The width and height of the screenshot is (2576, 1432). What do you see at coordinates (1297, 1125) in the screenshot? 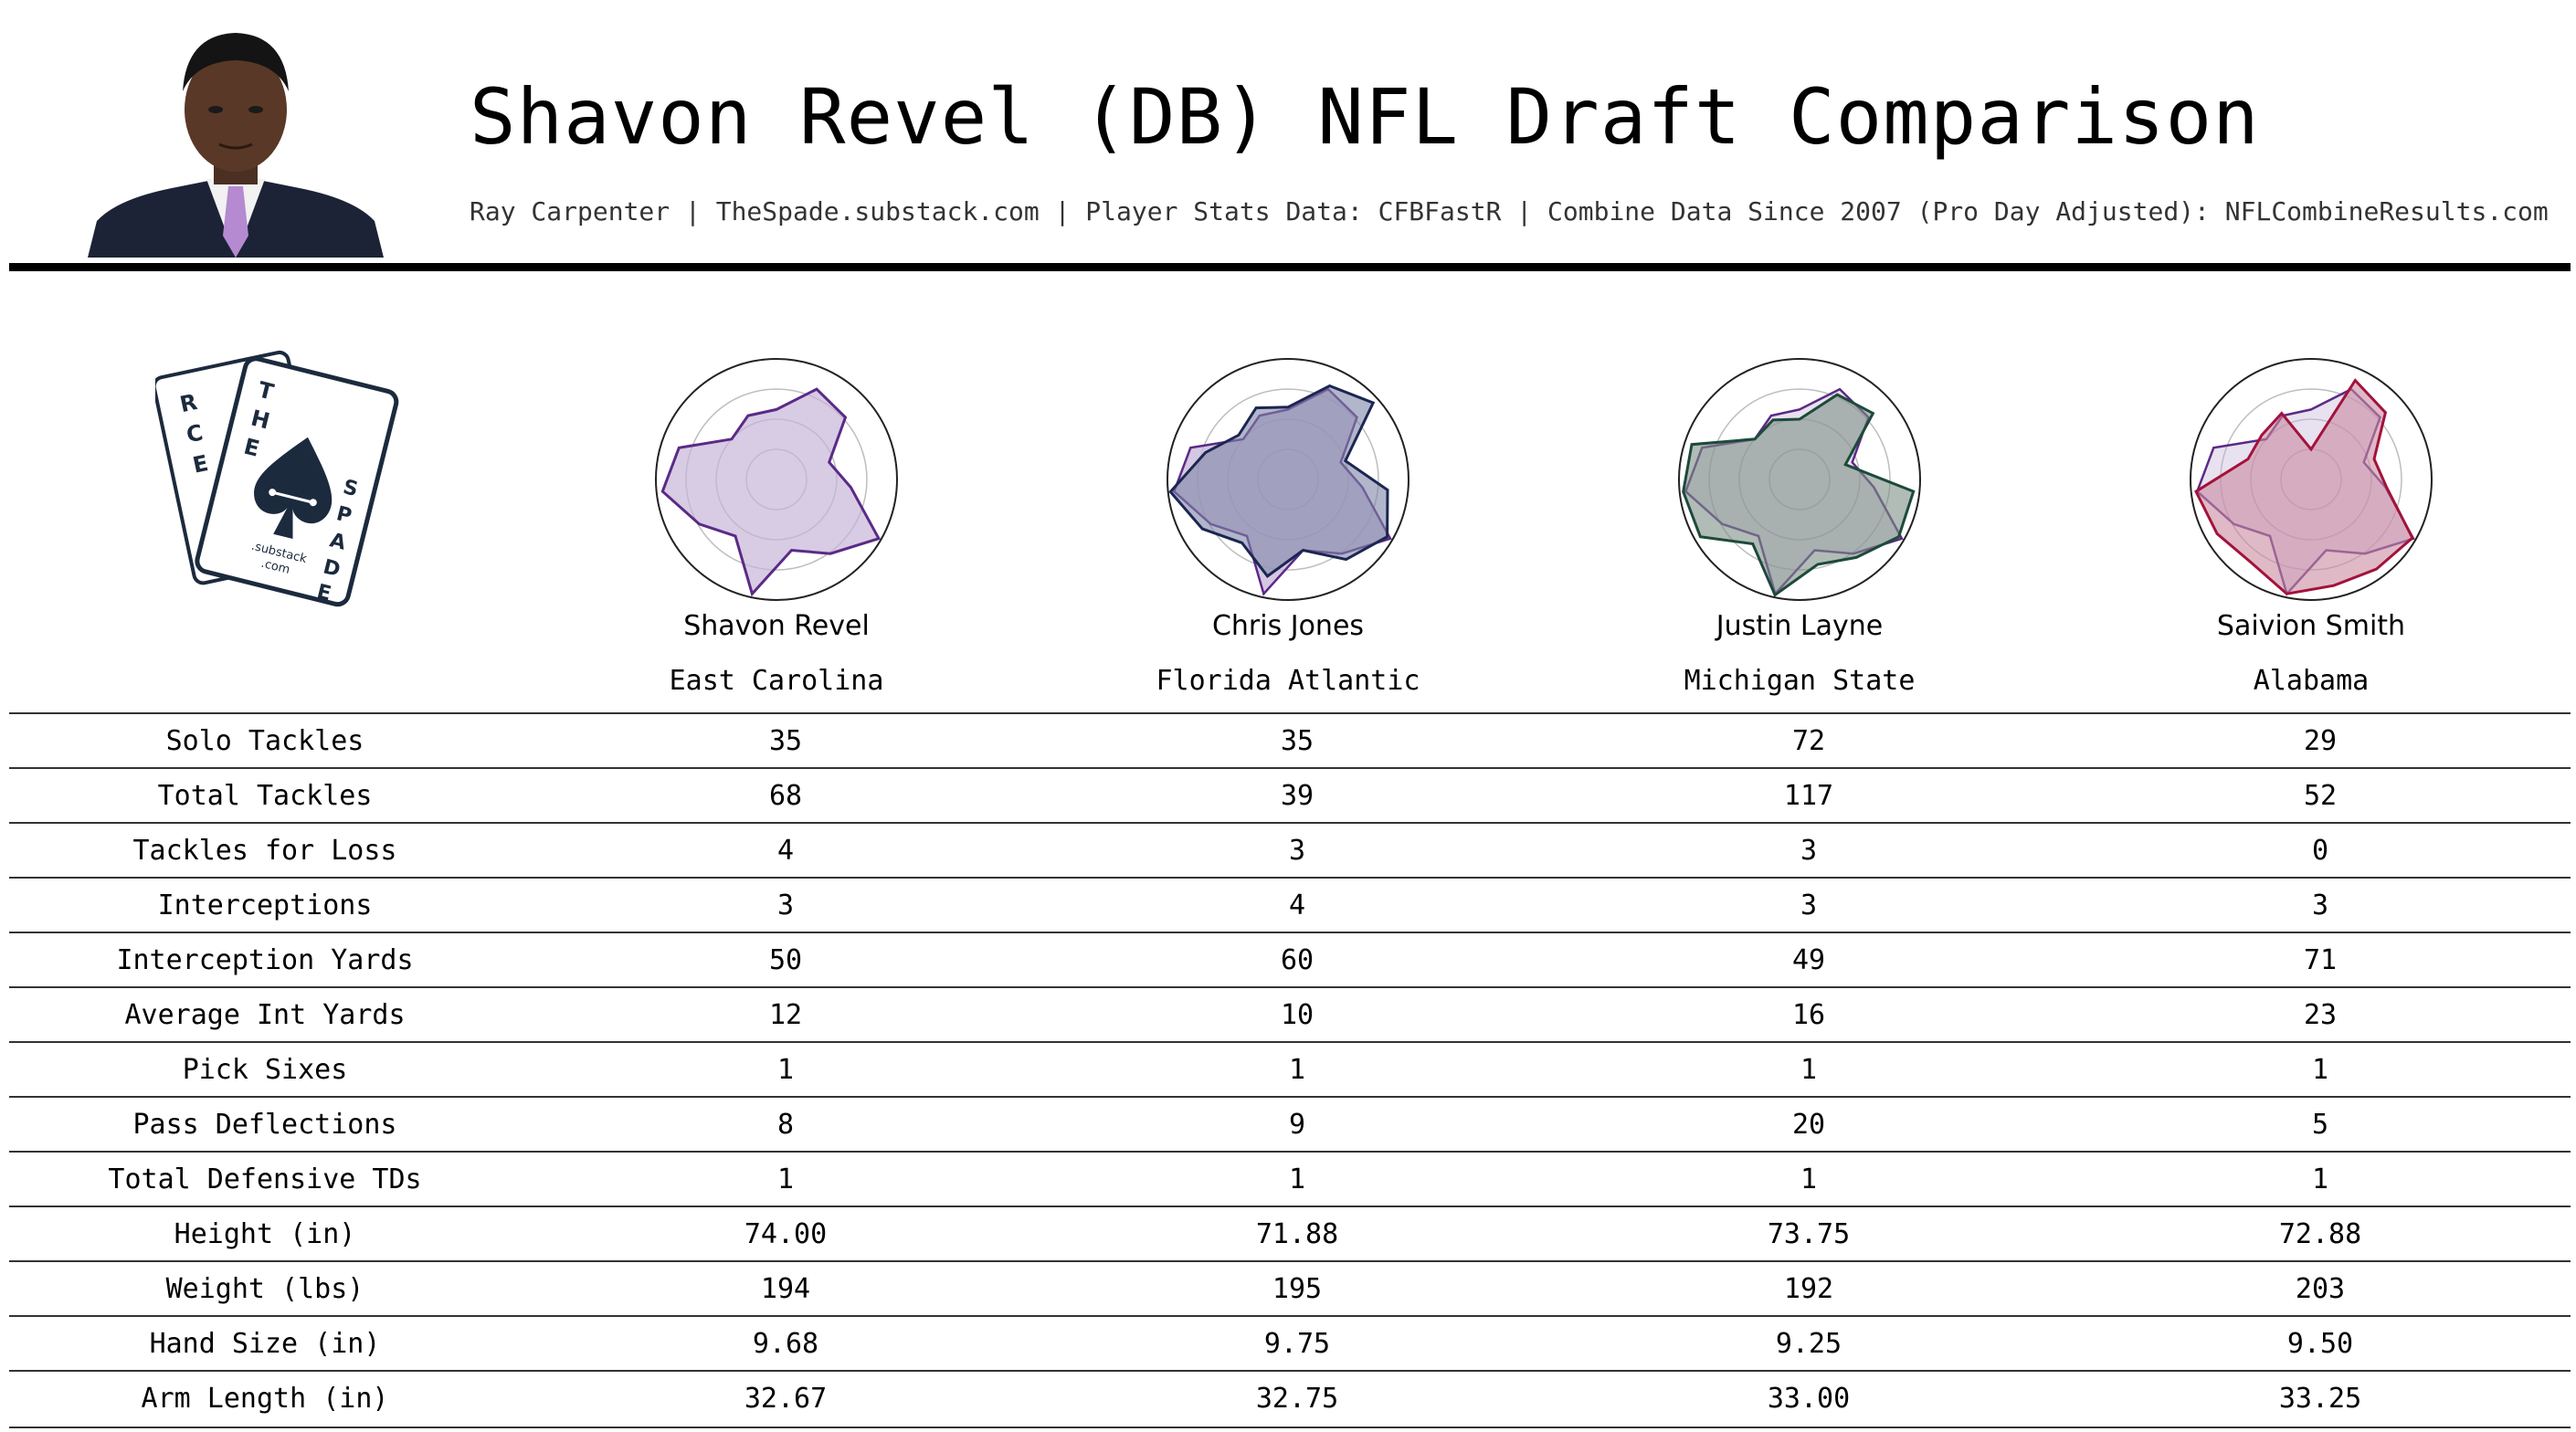
I see `table-cell: 9` at bounding box center [1297, 1125].